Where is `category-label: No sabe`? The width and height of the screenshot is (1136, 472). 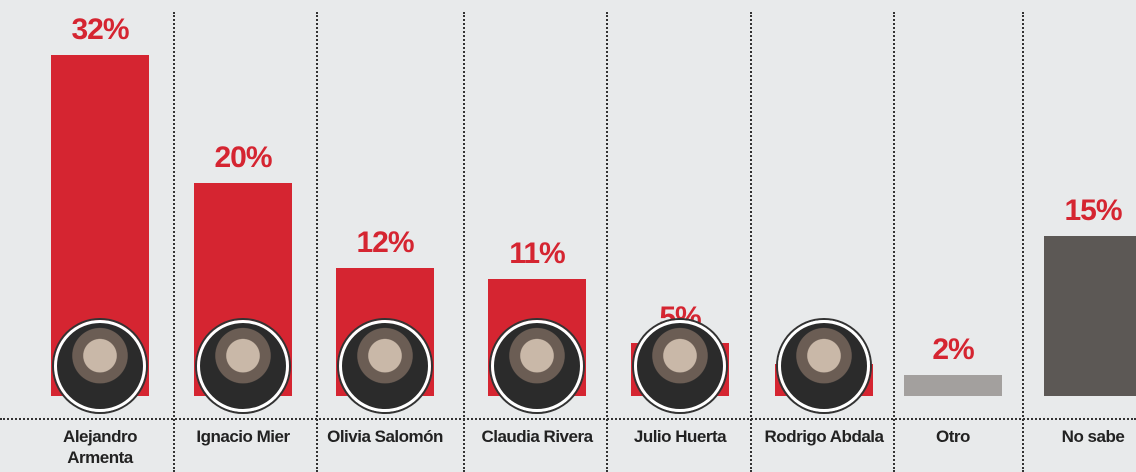
category-label: No sabe is located at coordinates (1093, 436).